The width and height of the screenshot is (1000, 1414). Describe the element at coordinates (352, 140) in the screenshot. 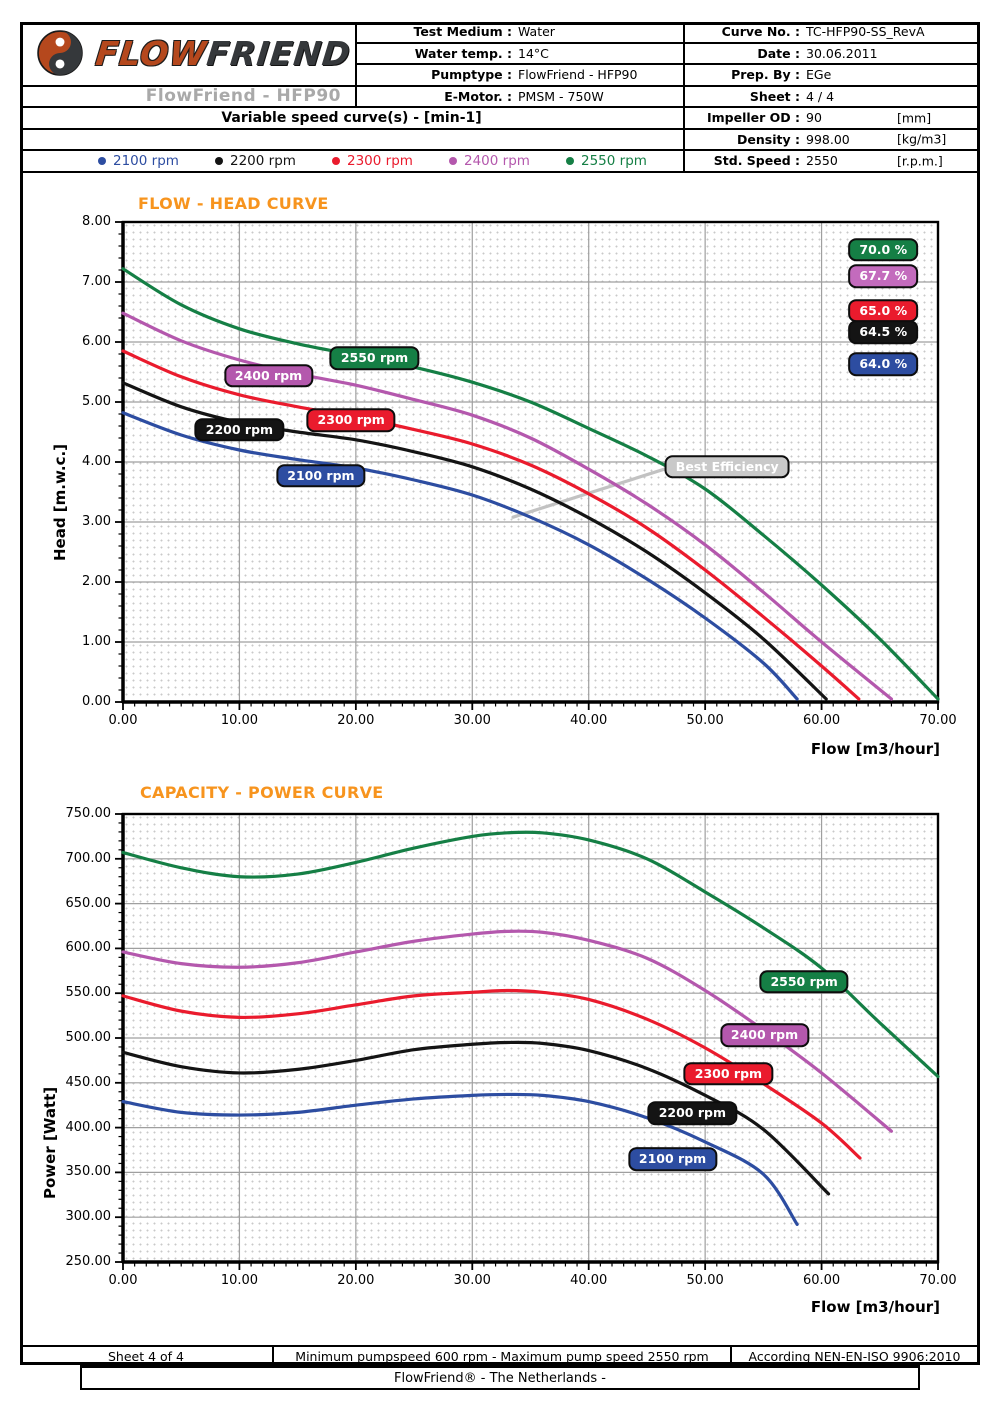

I see `spacer-row` at that location.